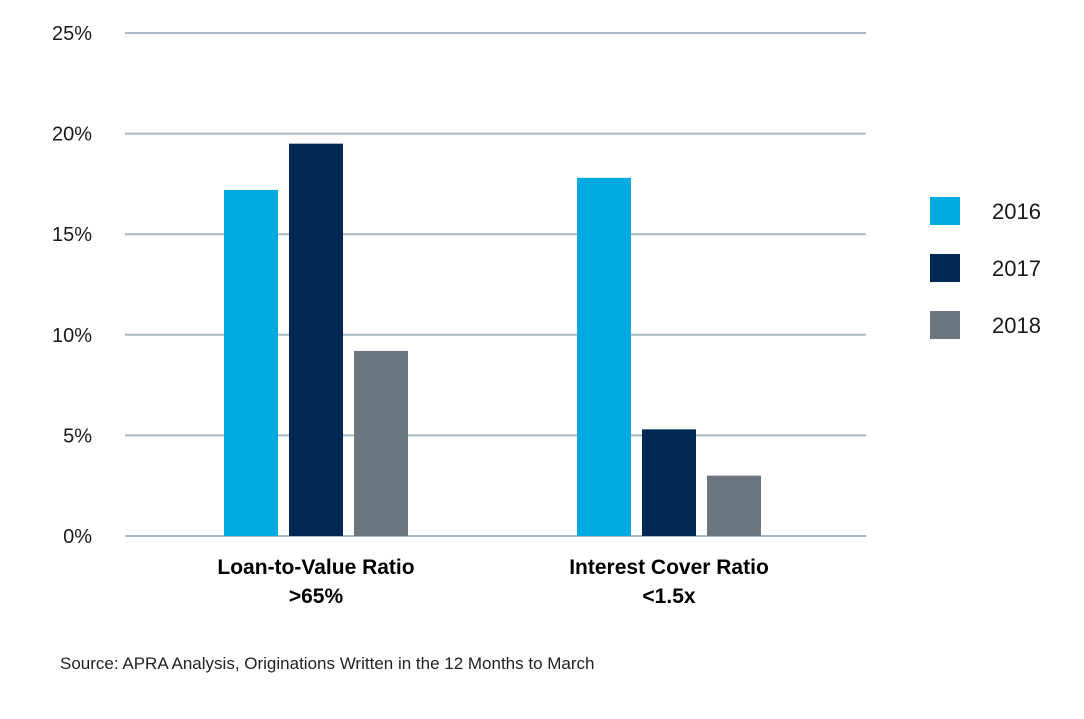 This screenshot has width=1084, height=719. Describe the element at coordinates (72, 34) in the screenshot. I see `y-tick-label: 25%` at that location.